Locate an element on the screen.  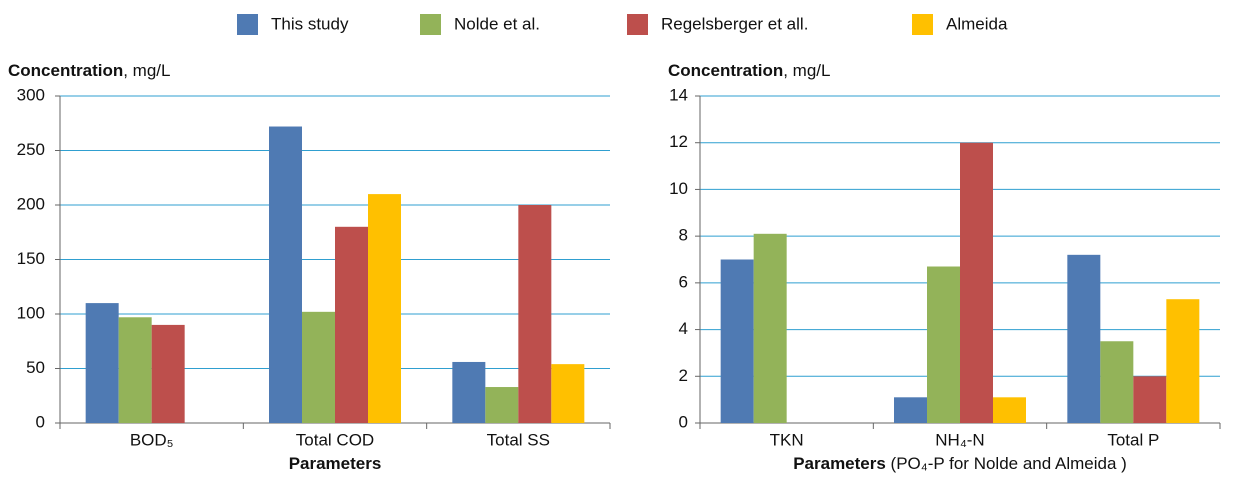
y-tick-label: 6 is located at coordinates (683, 281).